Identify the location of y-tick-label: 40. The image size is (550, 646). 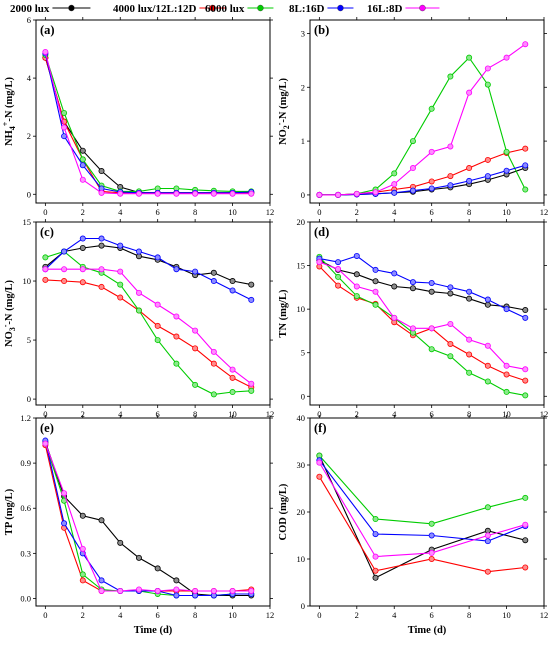
(301, 418).